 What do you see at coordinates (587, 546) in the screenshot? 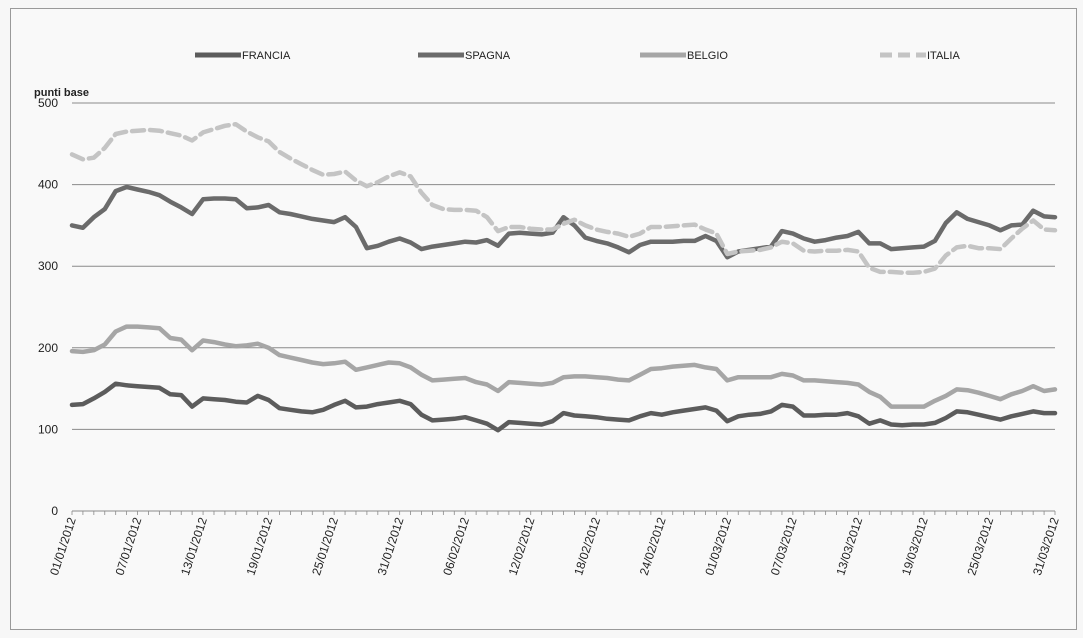
I see `x-tick-label: 18/02/2012` at bounding box center [587, 546].